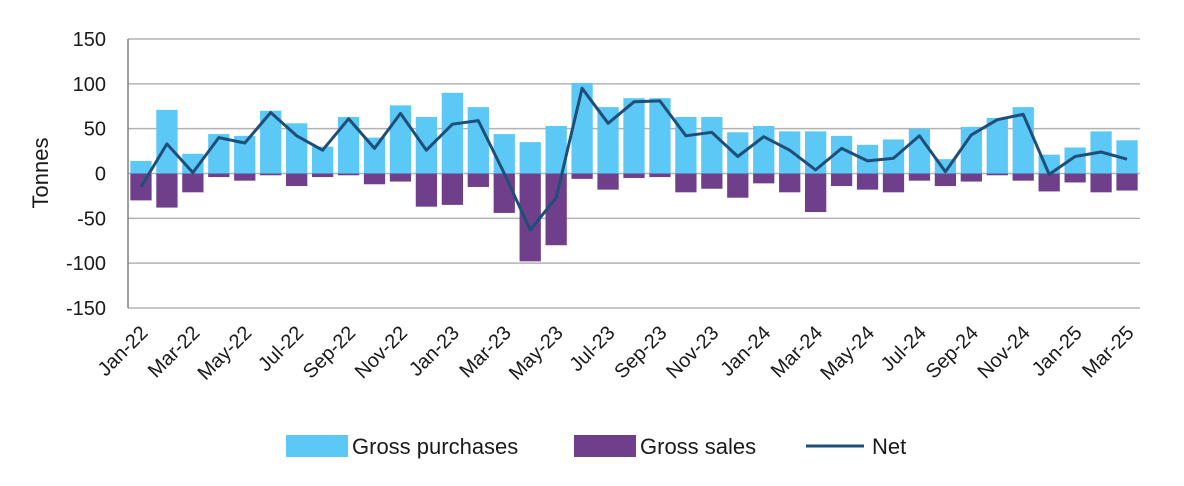  What do you see at coordinates (174, 352) in the screenshot?
I see `x-tick-label: Mar-22` at bounding box center [174, 352].